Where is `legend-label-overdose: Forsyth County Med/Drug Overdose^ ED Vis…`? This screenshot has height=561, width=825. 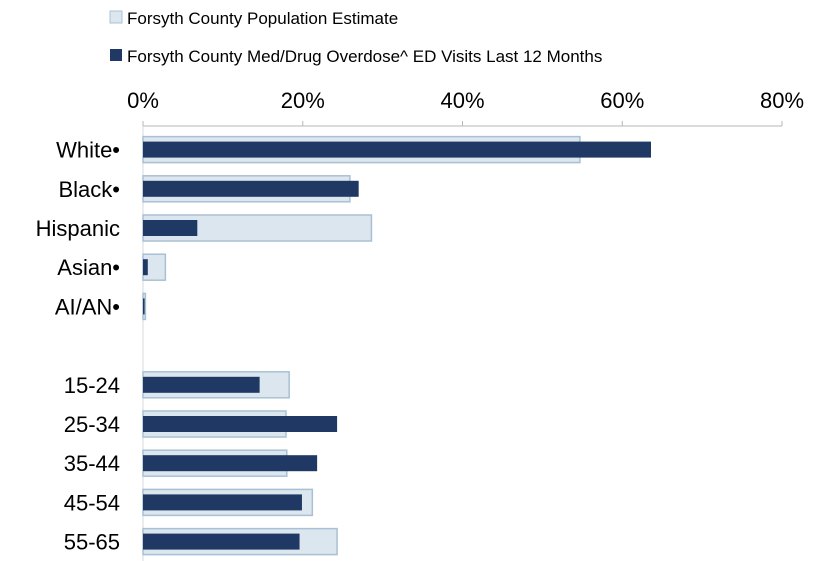 legend-label-overdose: Forsyth County Med/Drug Overdose^ ED Vis… is located at coordinates (364, 56).